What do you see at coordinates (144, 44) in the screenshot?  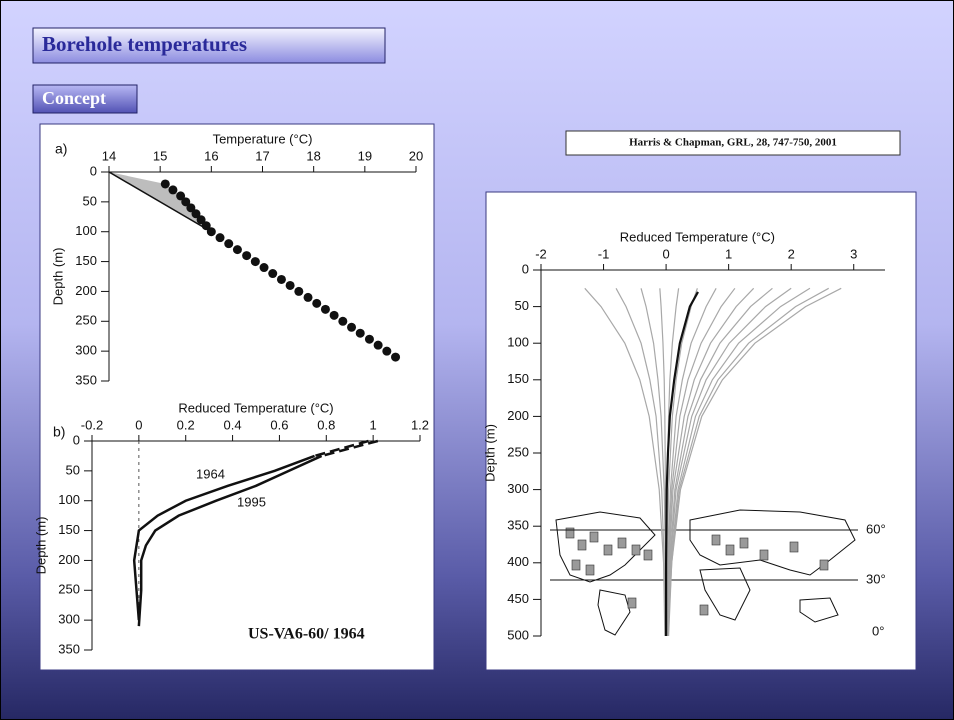 I see `slide-title: Borehole temperatures` at bounding box center [144, 44].